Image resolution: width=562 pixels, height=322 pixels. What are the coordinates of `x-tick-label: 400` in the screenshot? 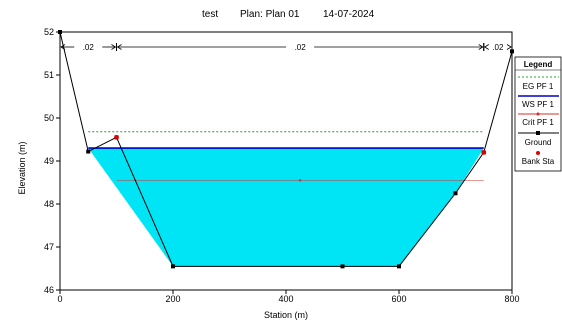 It's located at (285, 299).